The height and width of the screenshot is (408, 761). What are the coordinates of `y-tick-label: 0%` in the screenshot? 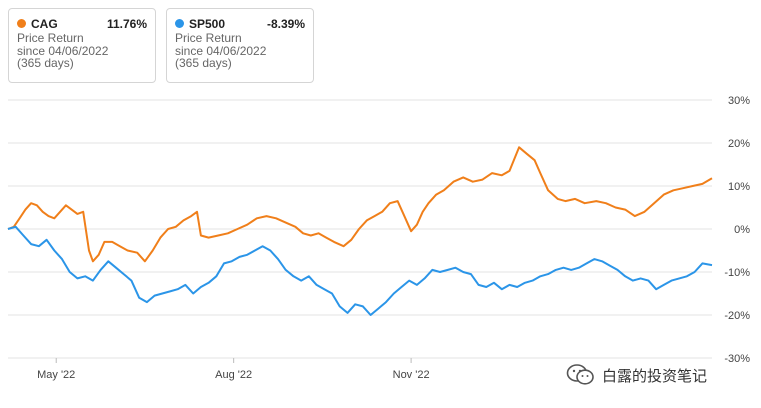 It's located at (742, 230).